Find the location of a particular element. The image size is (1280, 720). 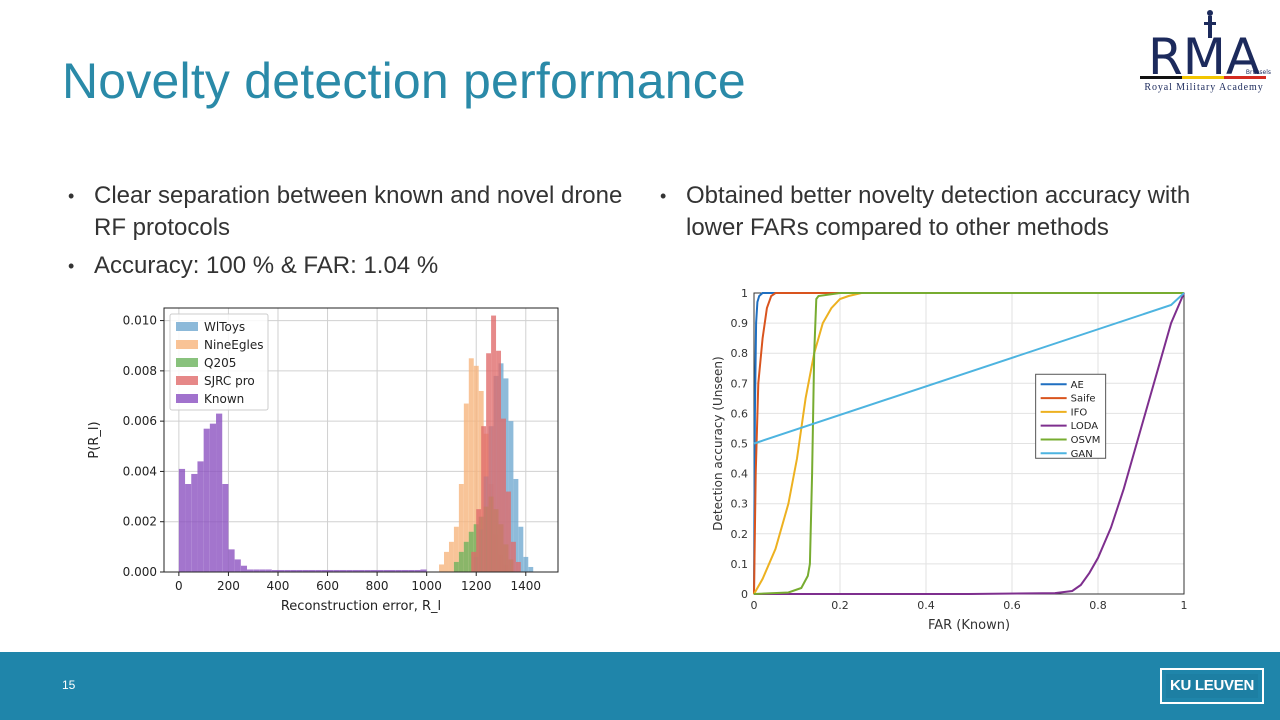

x-tick-label: 1400 is located at coordinates (526, 586).